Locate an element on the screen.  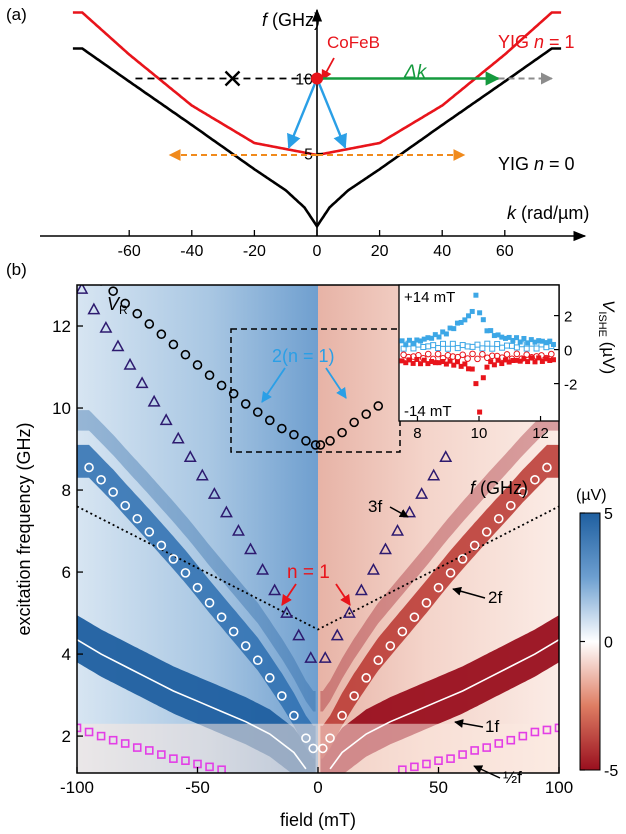
k-tick-label: -60 is located at coordinates (129, 251).